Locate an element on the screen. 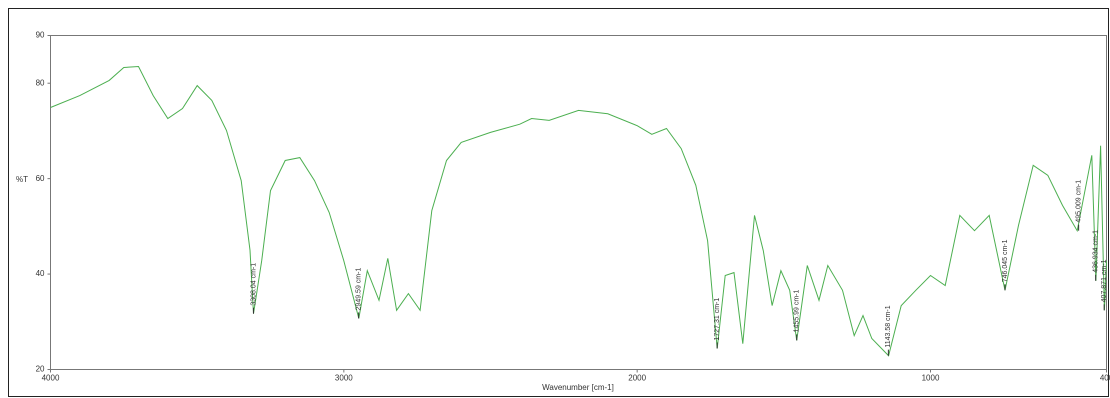 This screenshot has height=398, width=1110. y-tick-label: 80 is located at coordinates (40, 82).